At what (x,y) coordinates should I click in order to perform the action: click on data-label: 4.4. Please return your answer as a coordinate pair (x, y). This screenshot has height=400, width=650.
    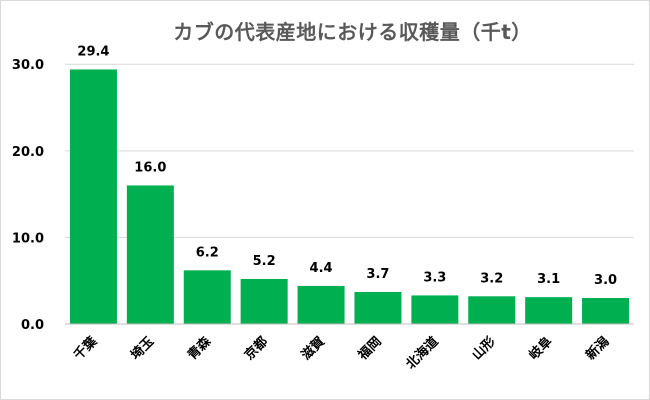
    Looking at the image, I should click on (321, 268).